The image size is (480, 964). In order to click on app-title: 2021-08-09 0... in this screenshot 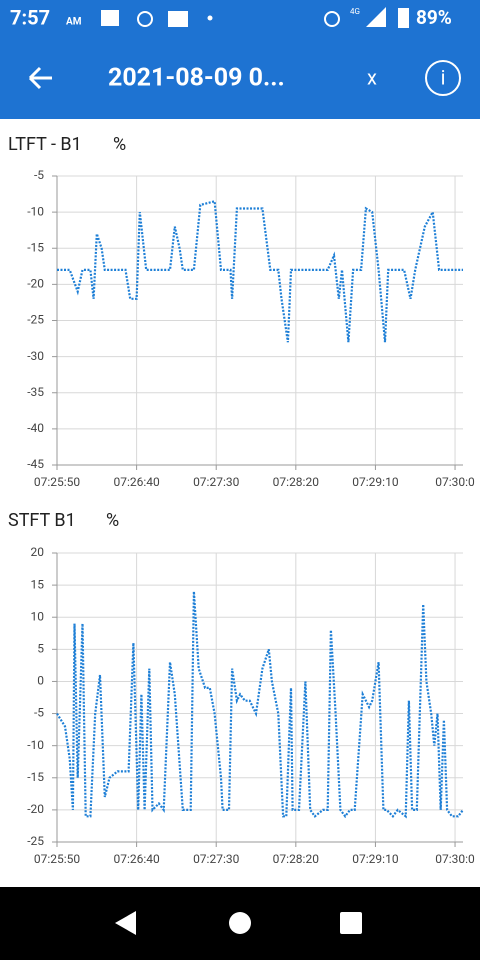, I will do `click(196, 78)`.